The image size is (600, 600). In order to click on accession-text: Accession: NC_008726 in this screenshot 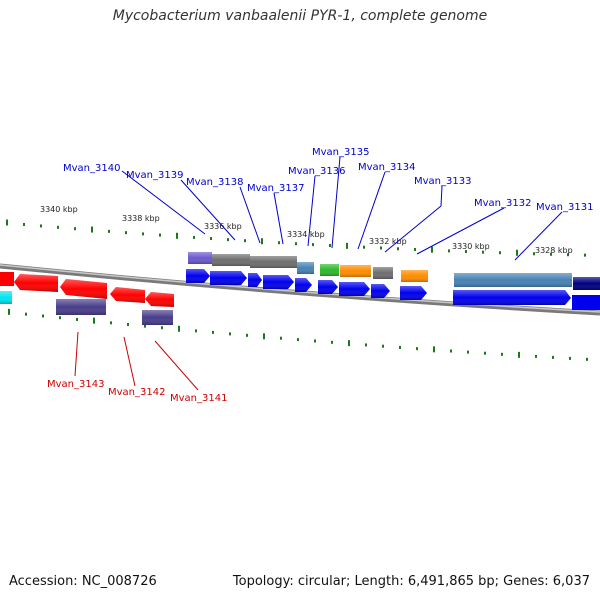, I will do `click(83, 581)`.